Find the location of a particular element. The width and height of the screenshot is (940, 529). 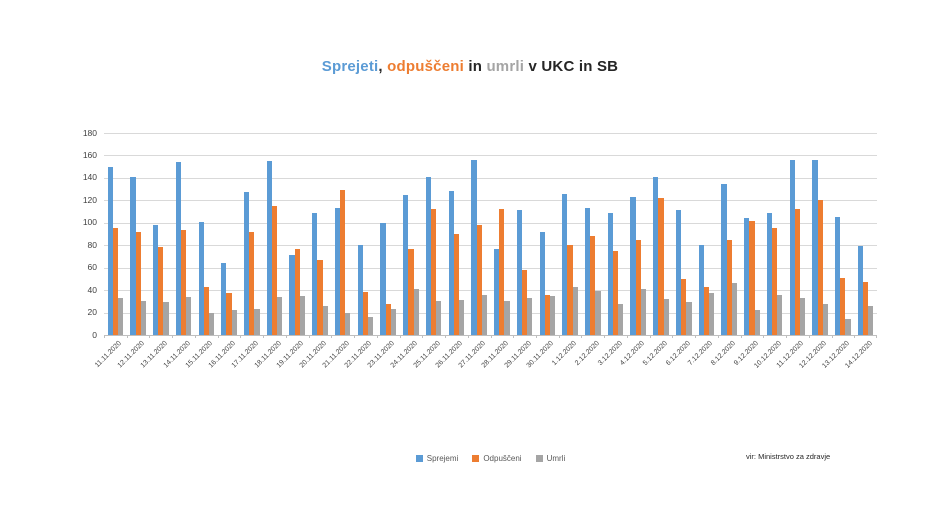

y-axis-label: 40 is located at coordinates (92, 289).